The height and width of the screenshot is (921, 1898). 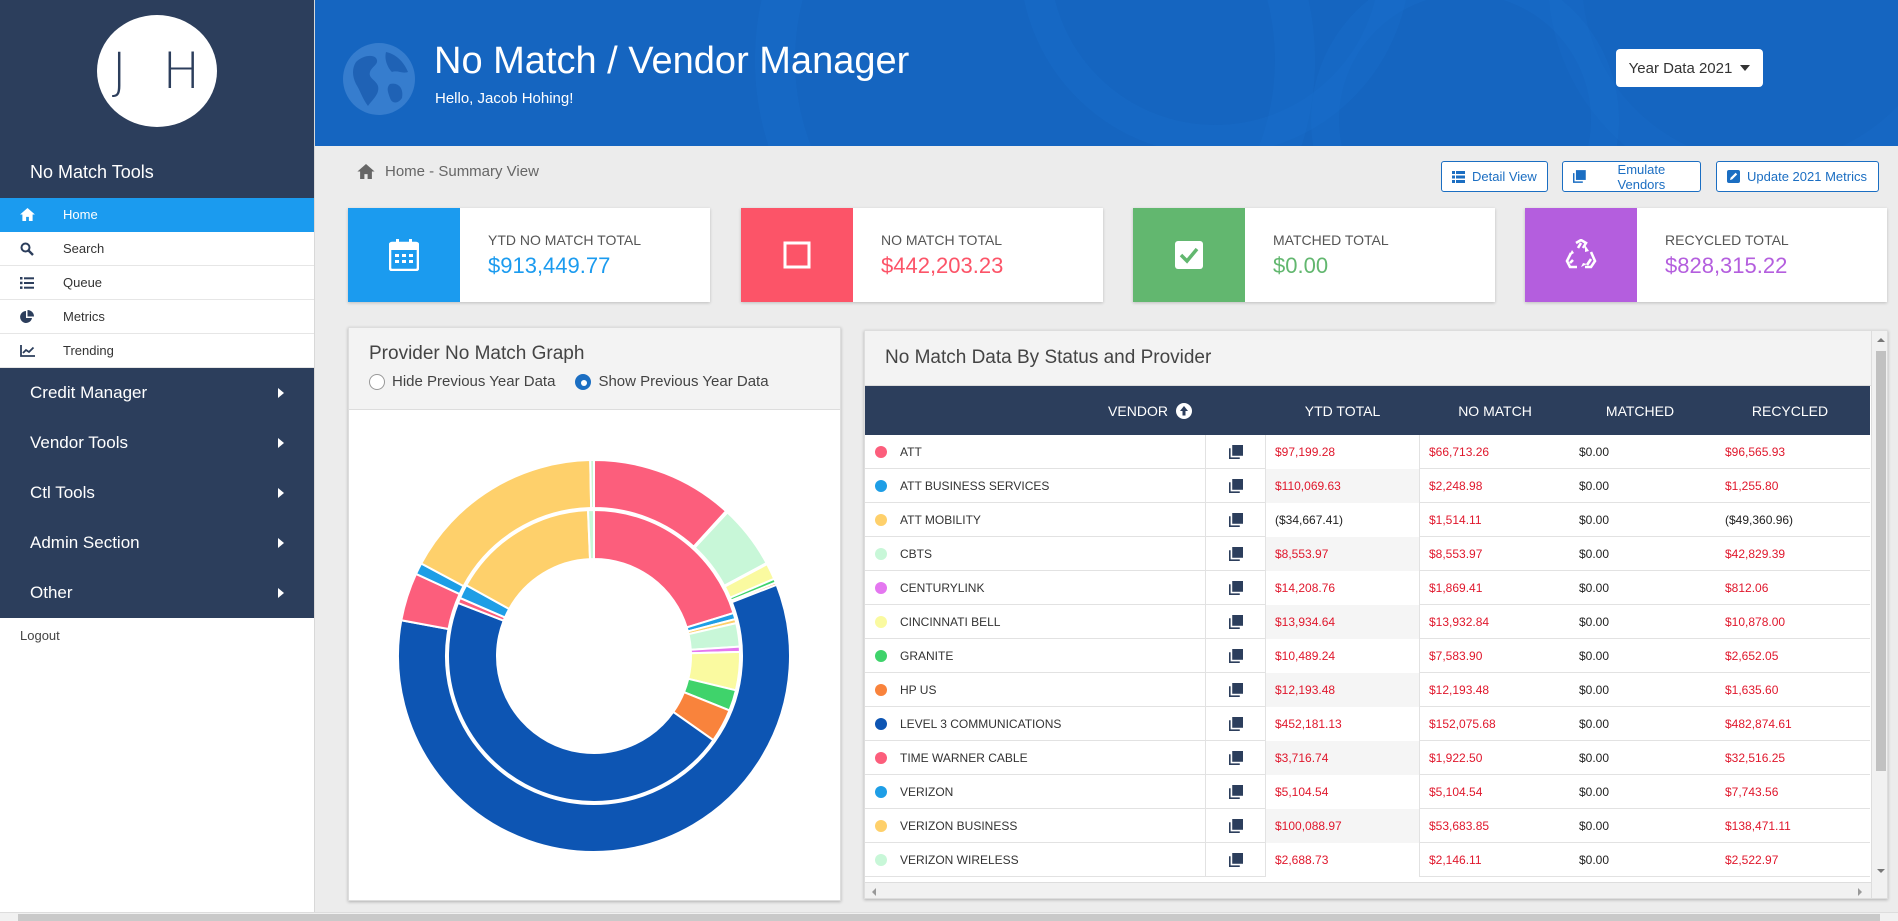 What do you see at coordinates (1494, 176) in the screenshot?
I see `detail-view-button: Detail View` at bounding box center [1494, 176].